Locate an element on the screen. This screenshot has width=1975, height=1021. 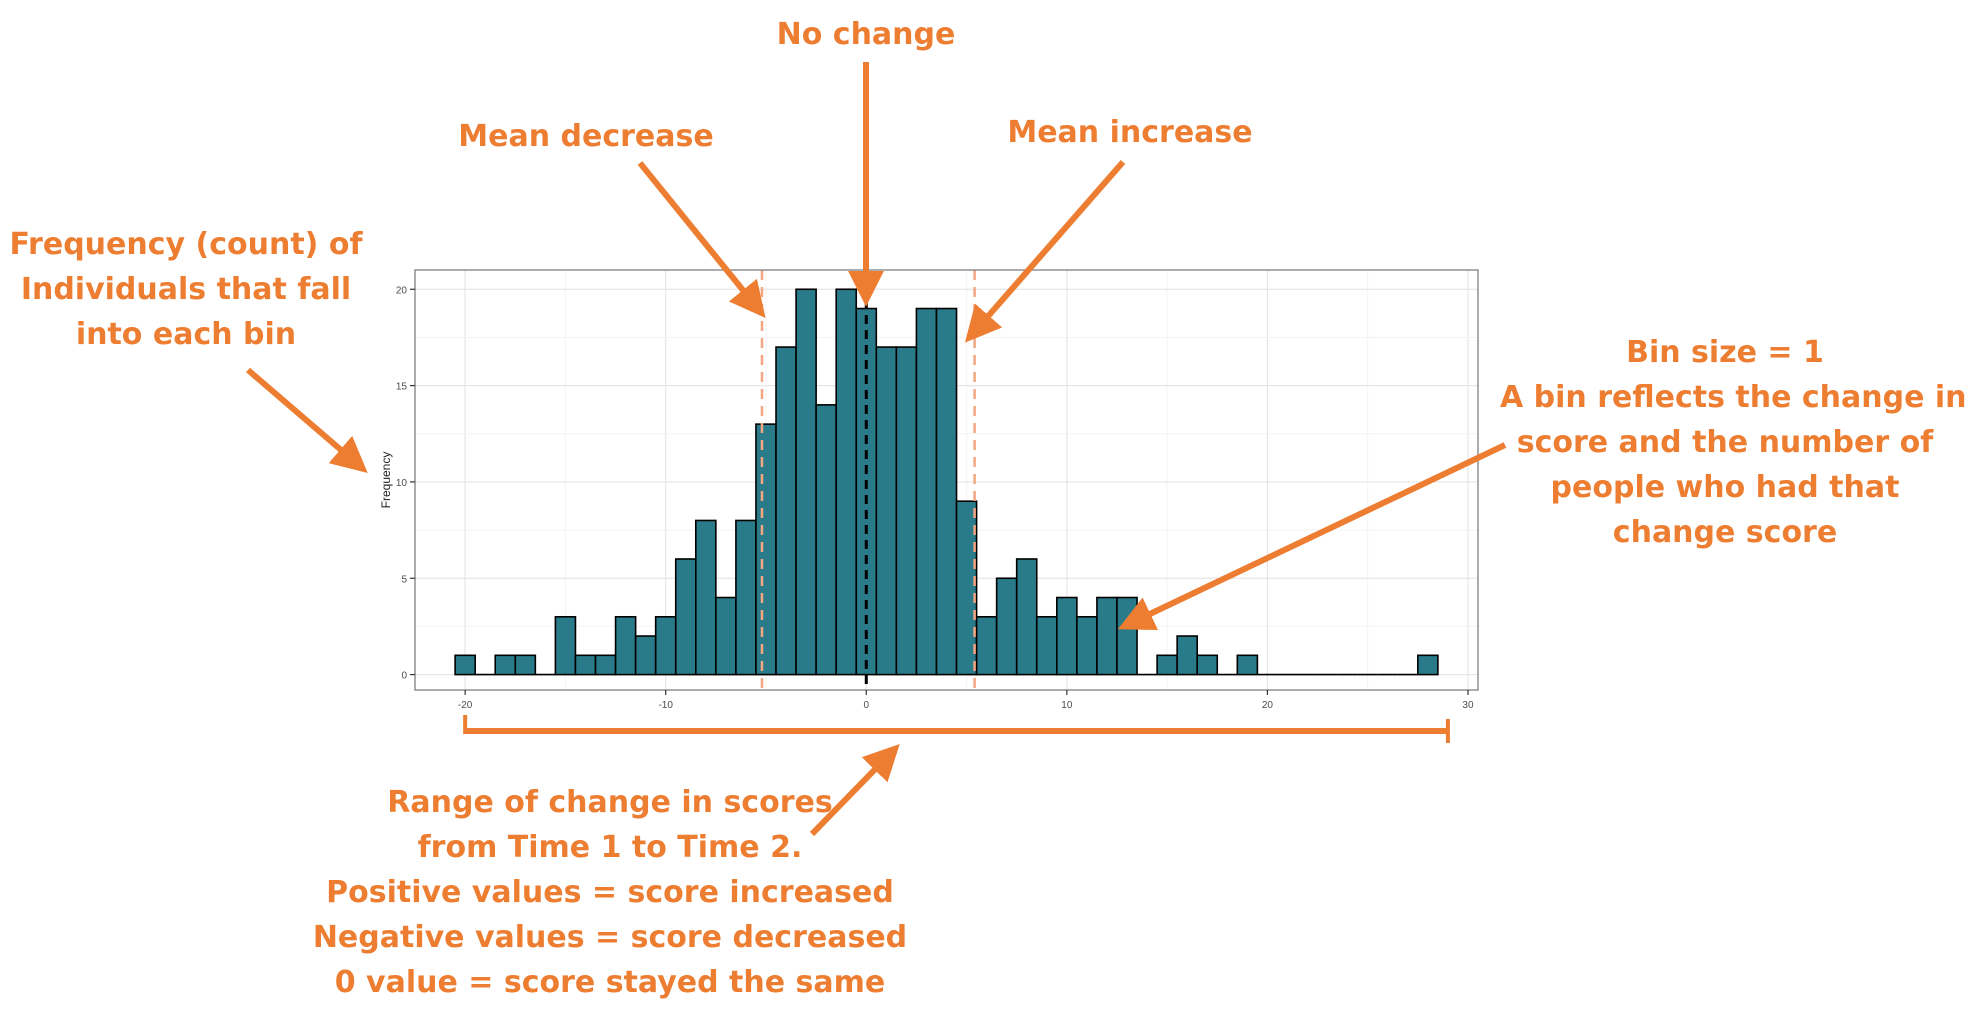
x-tick-label: 10 is located at coordinates (1067, 705).